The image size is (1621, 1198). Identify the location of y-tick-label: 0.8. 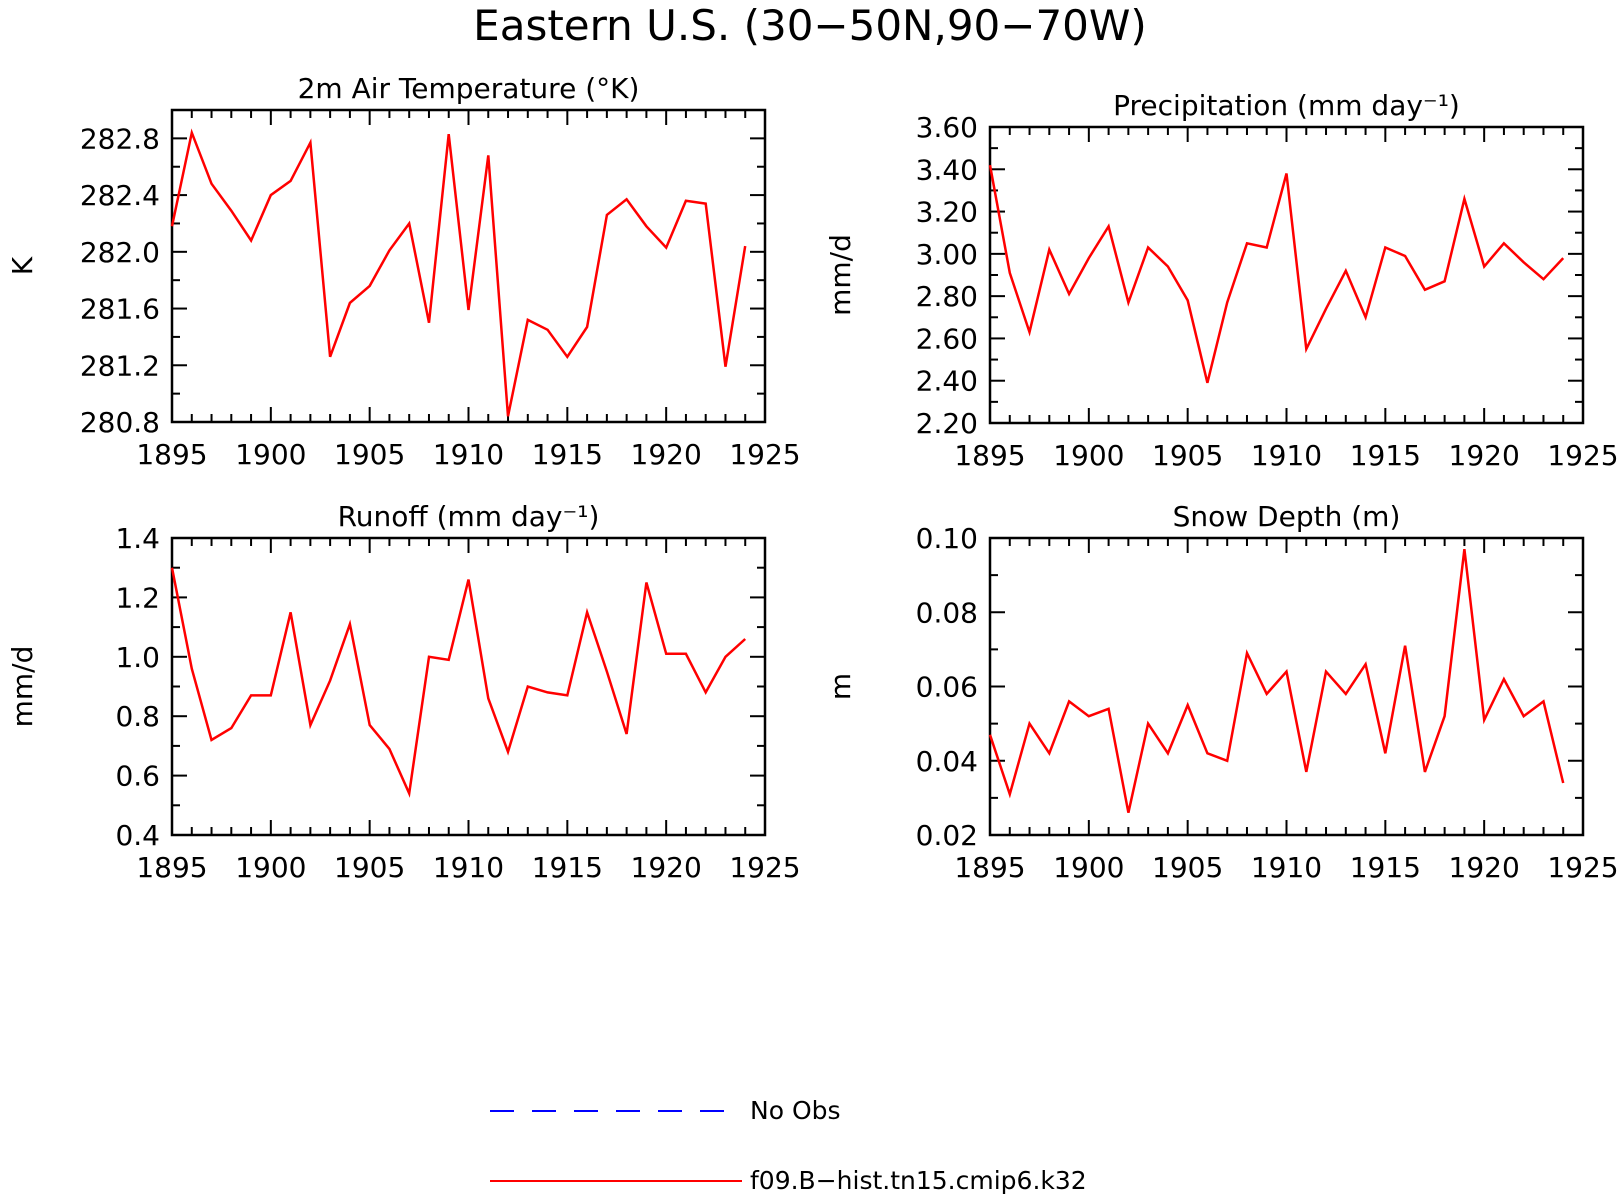
(137, 716).